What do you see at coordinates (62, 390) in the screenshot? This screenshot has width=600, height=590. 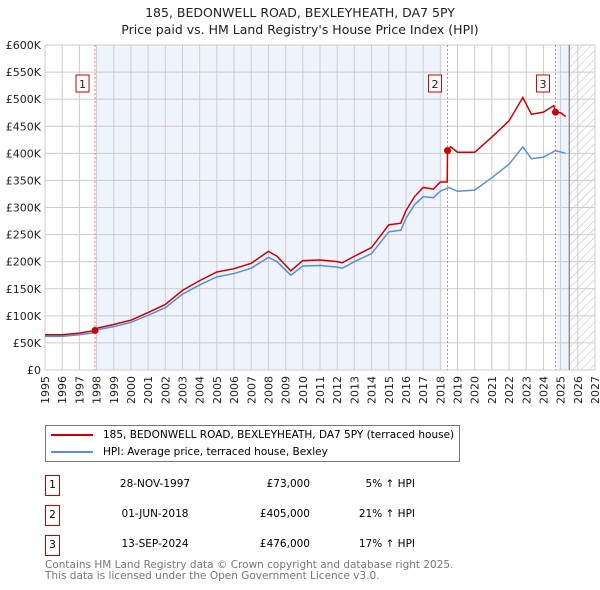 I see `x-tick-label: 1996` at bounding box center [62, 390].